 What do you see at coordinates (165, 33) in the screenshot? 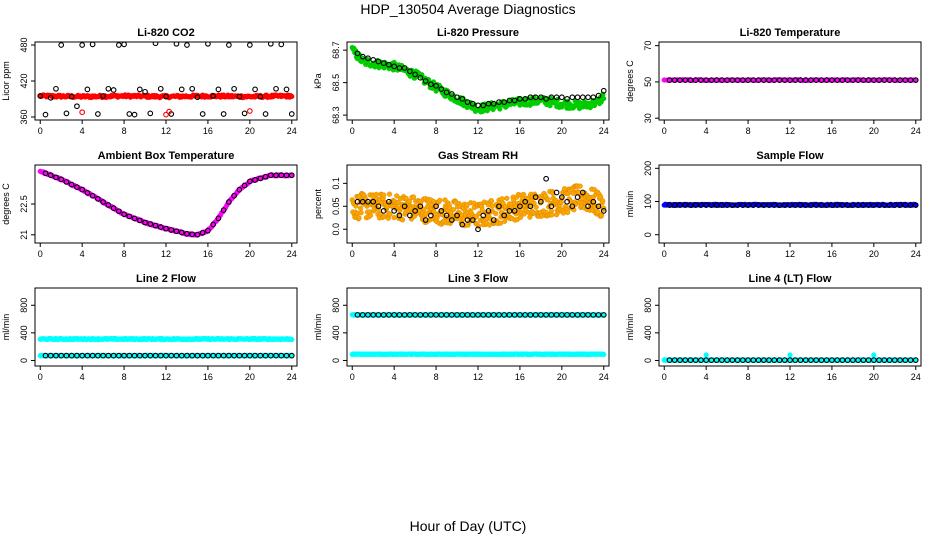
I see `panel-title: Li-820 CO2` at bounding box center [165, 33].